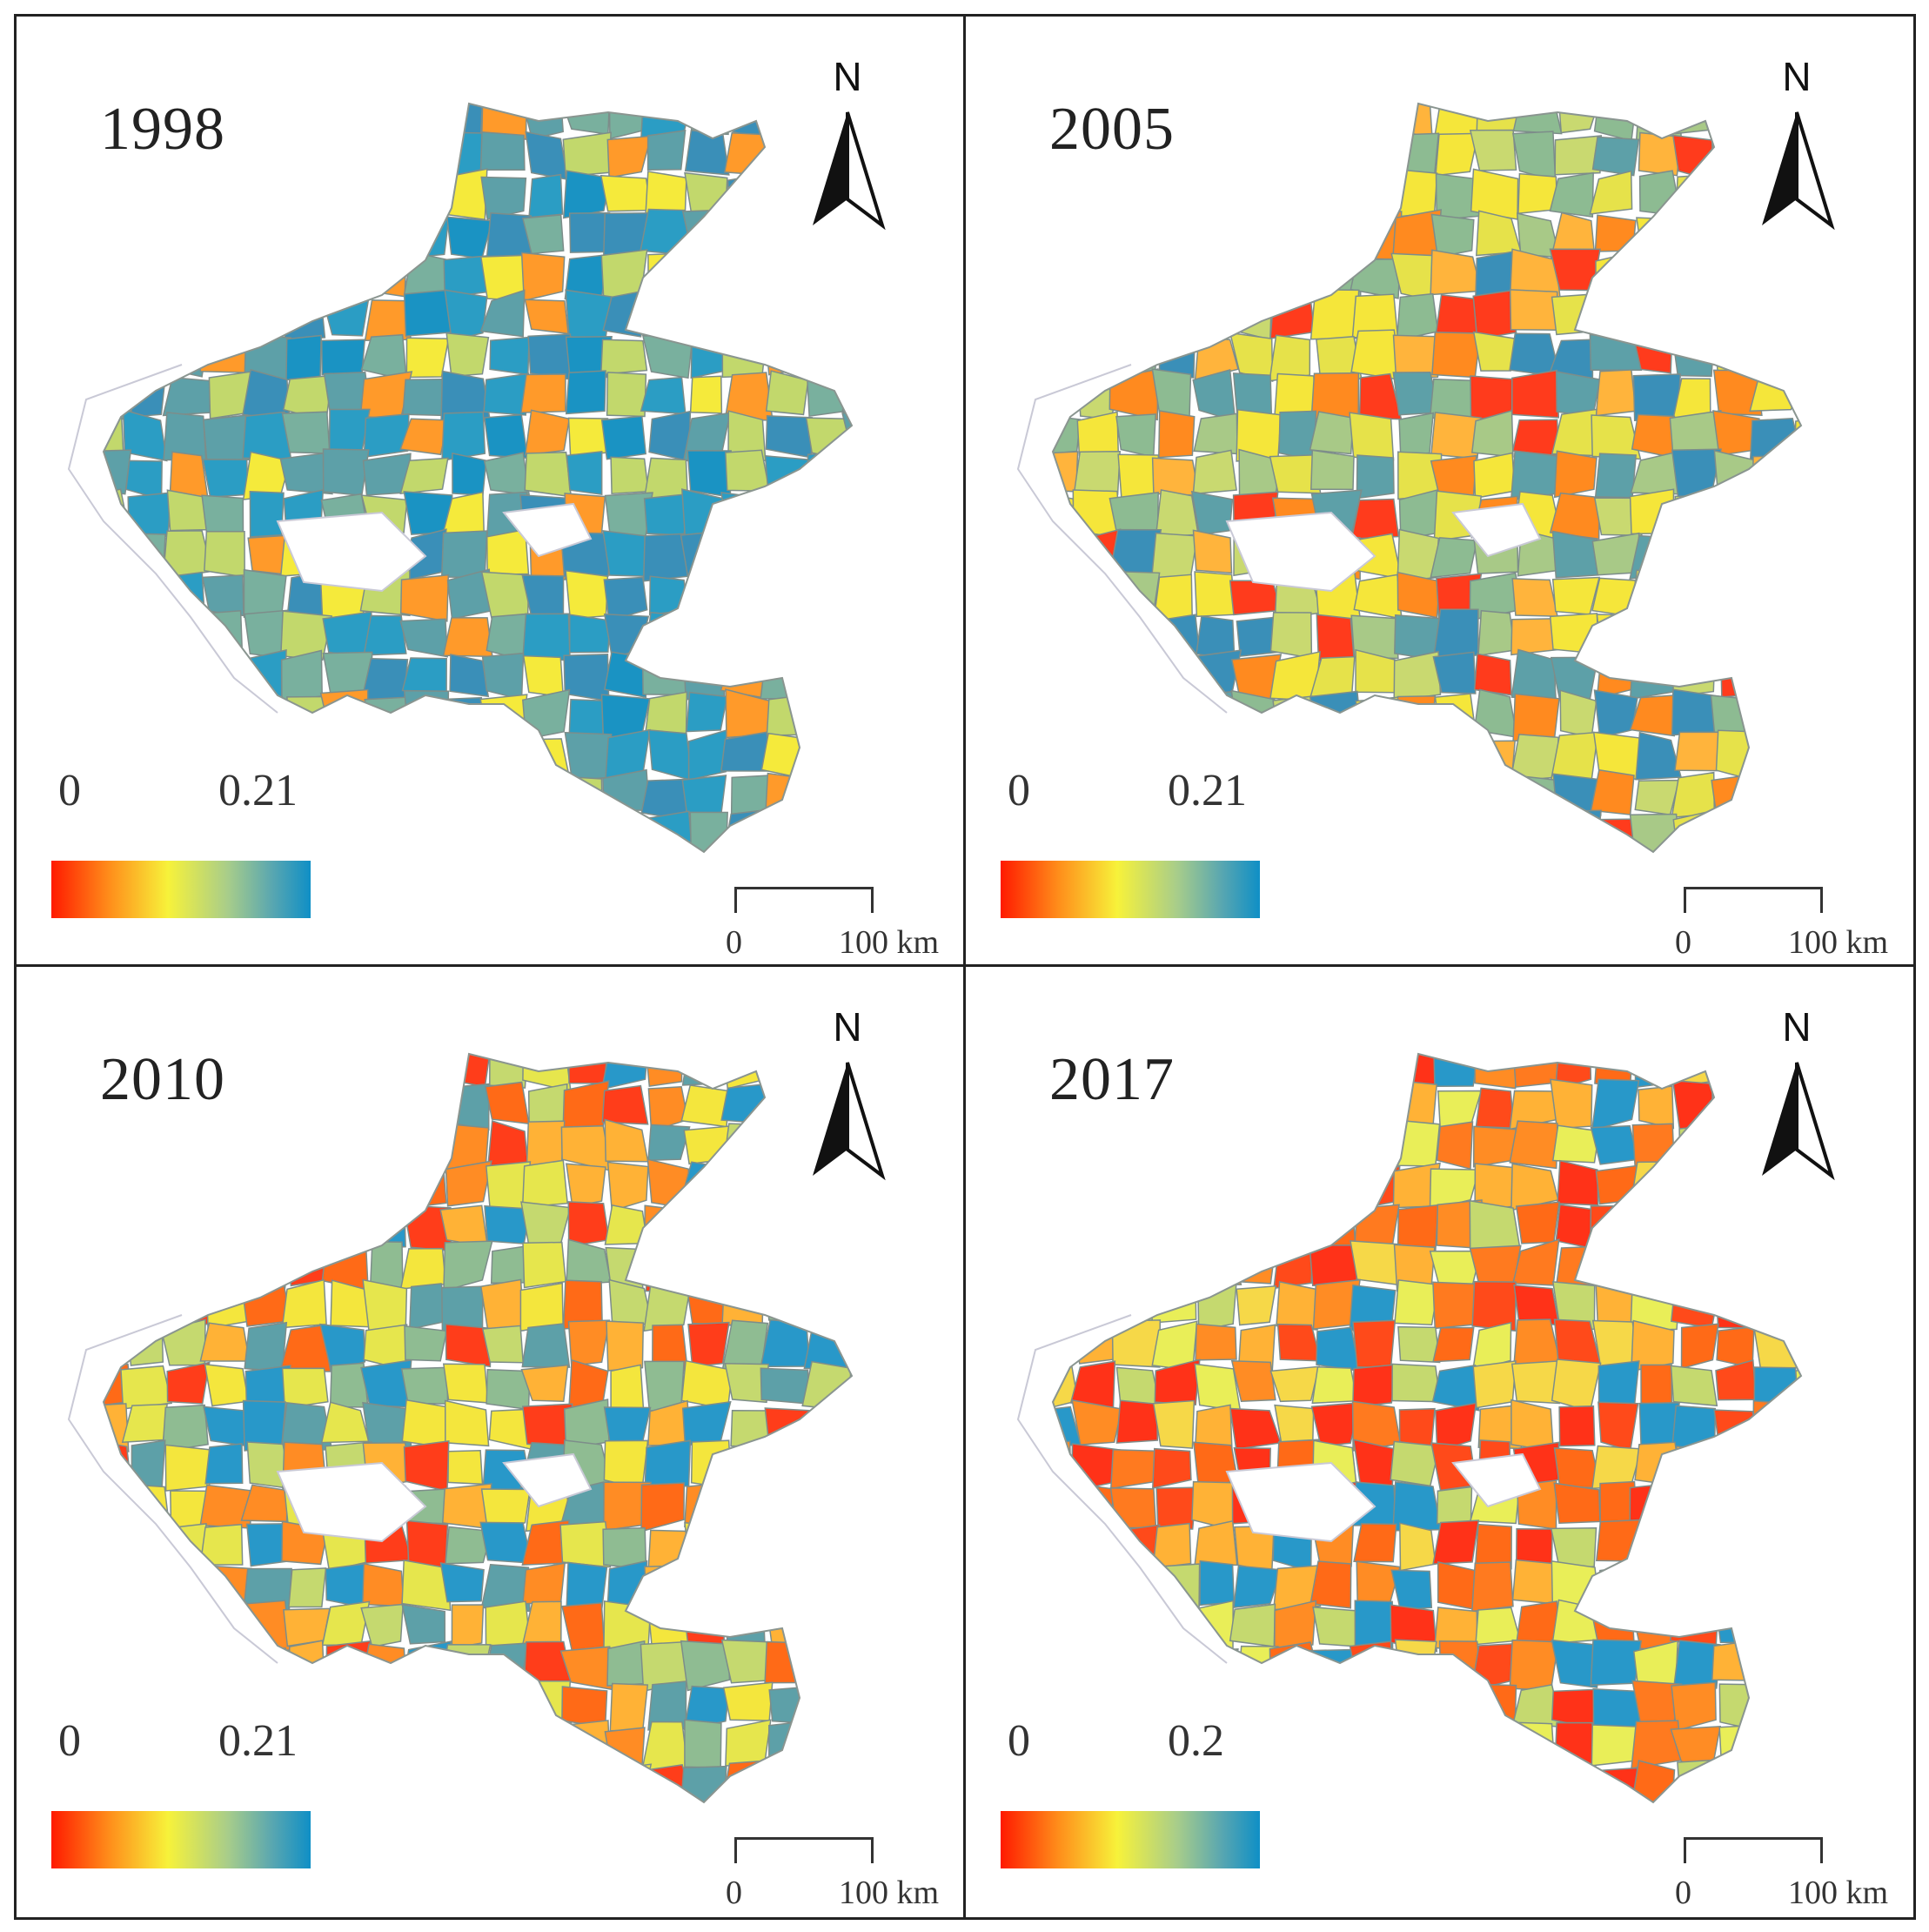  I want to click on scale-bar: 0 100 km, so click(1781, 919).